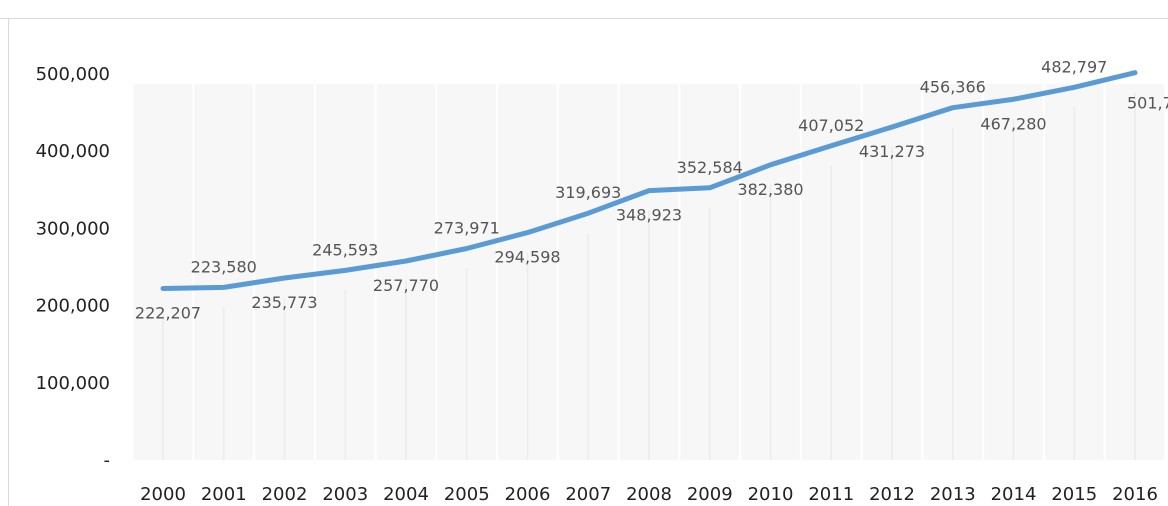 Image resolution: width=1168 pixels, height=506 pixels. I want to click on data-label: 352,584, so click(710, 167).